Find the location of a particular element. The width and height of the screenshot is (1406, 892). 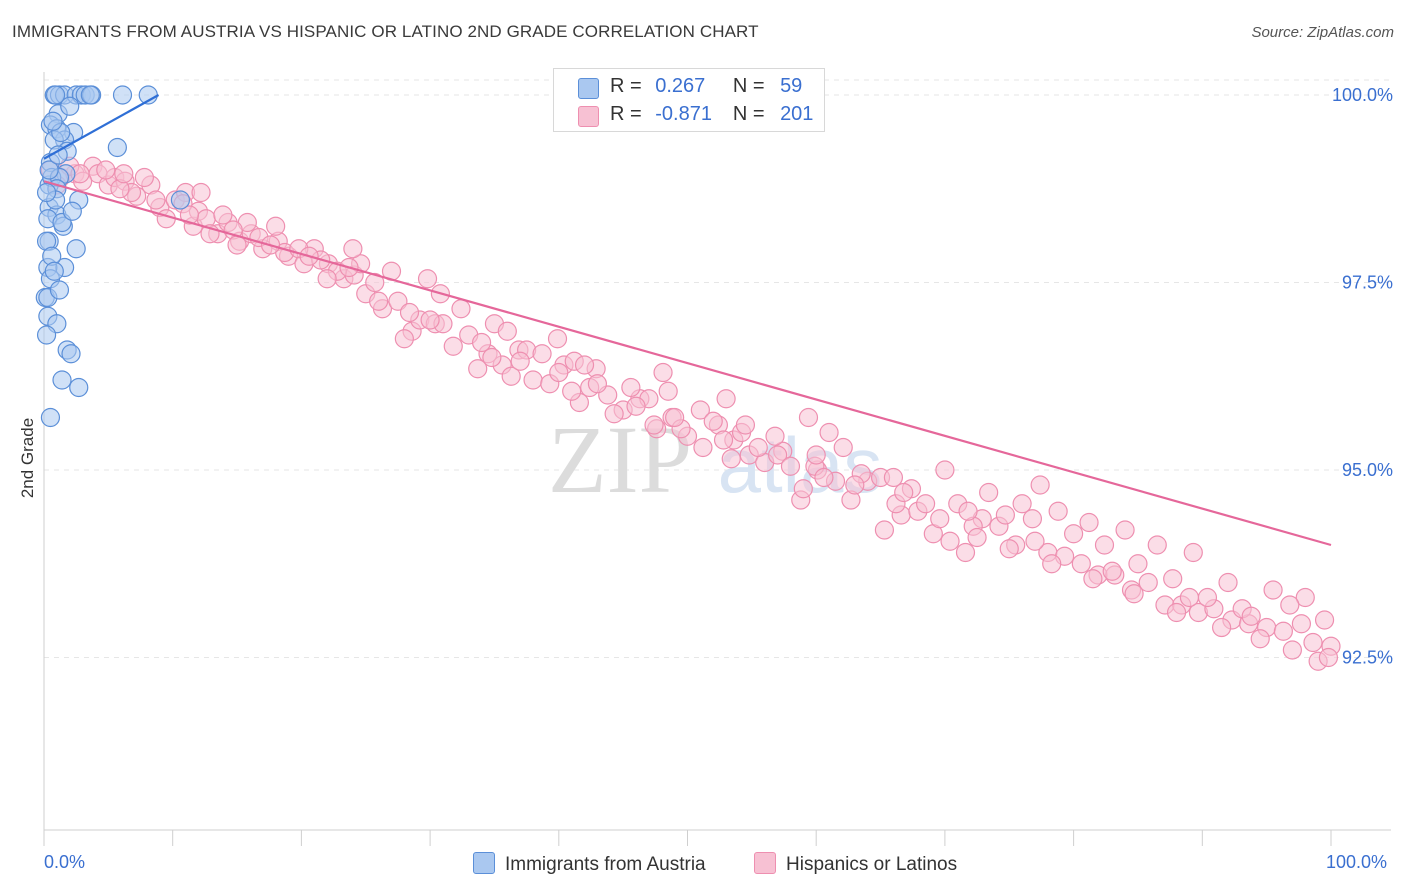

legend-label: Hispanics or Latinos is located at coordinates (872, 864).